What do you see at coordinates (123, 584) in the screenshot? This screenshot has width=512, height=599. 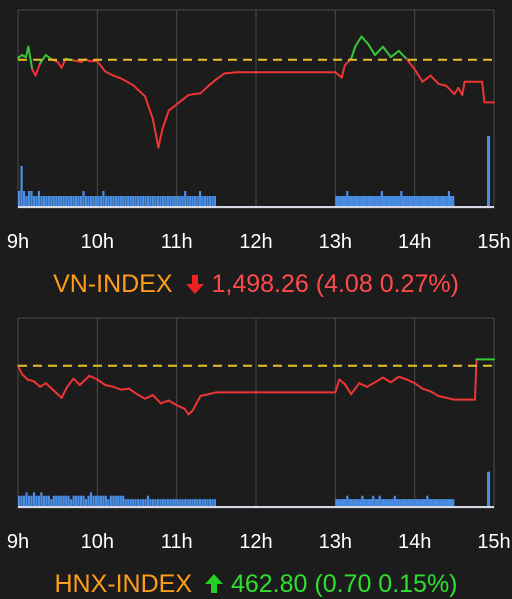 I see `hnx-index-name: HNX-INDEX` at bounding box center [123, 584].